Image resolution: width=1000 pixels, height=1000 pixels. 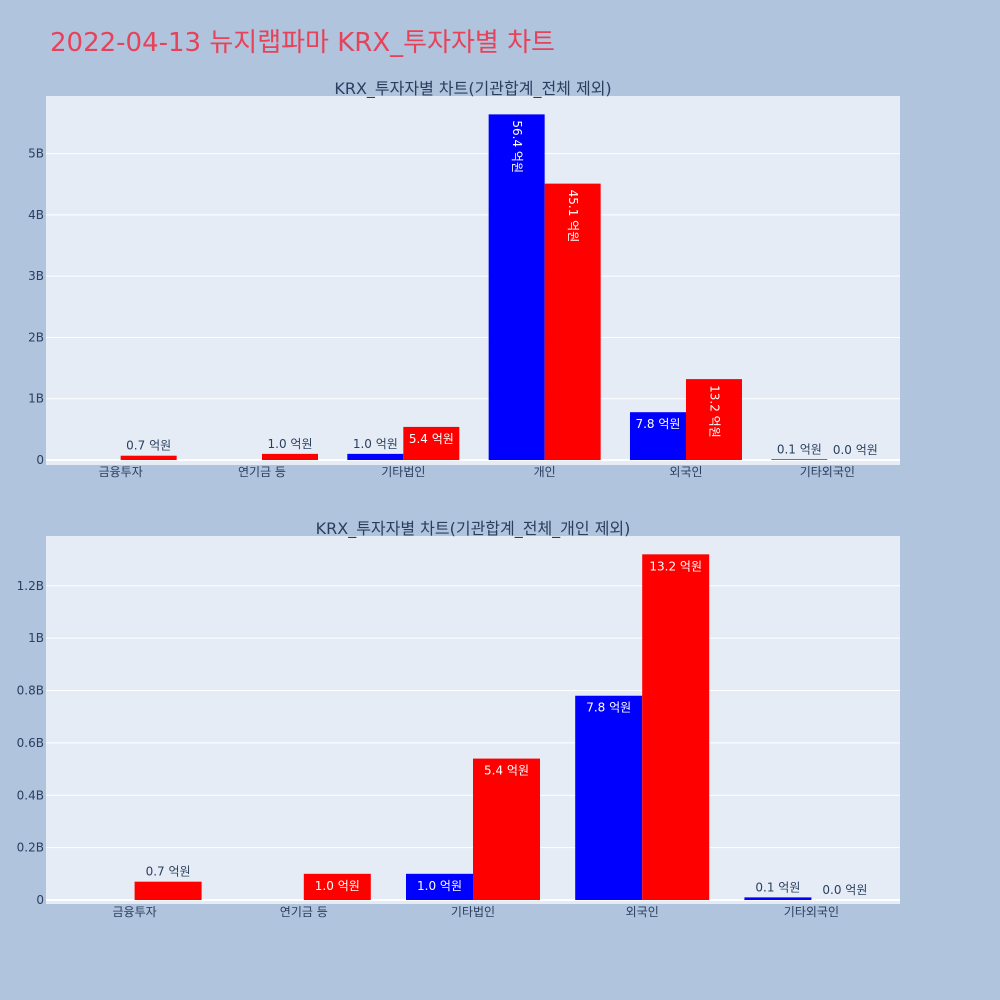 What do you see at coordinates (30, 586) in the screenshot?
I see `y-tick-label: 1.2B` at bounding box center [30, 586].